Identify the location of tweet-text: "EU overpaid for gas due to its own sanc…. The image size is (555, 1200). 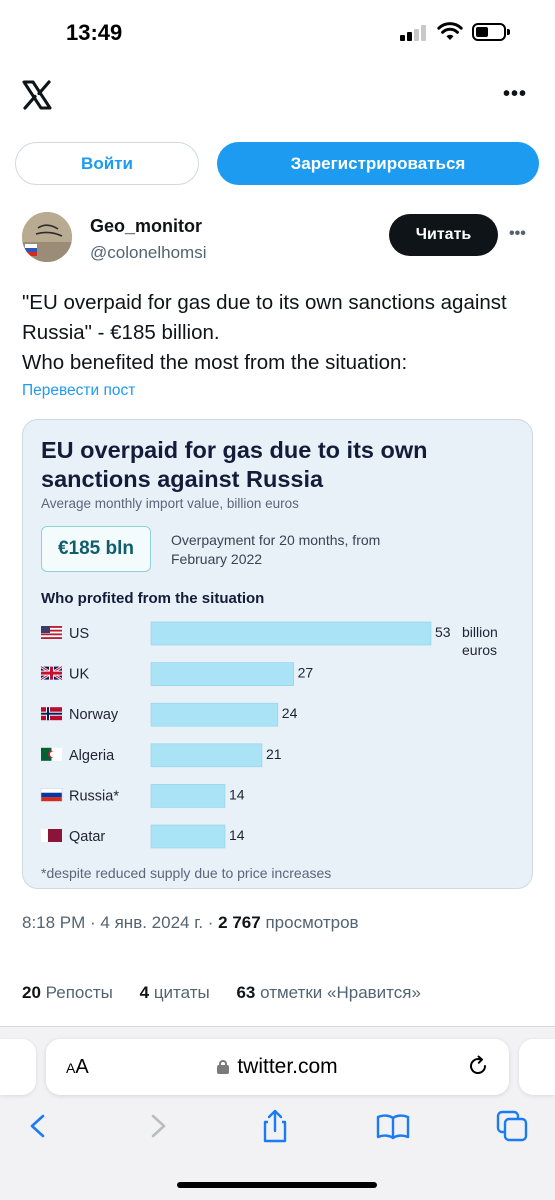
(279, 333).